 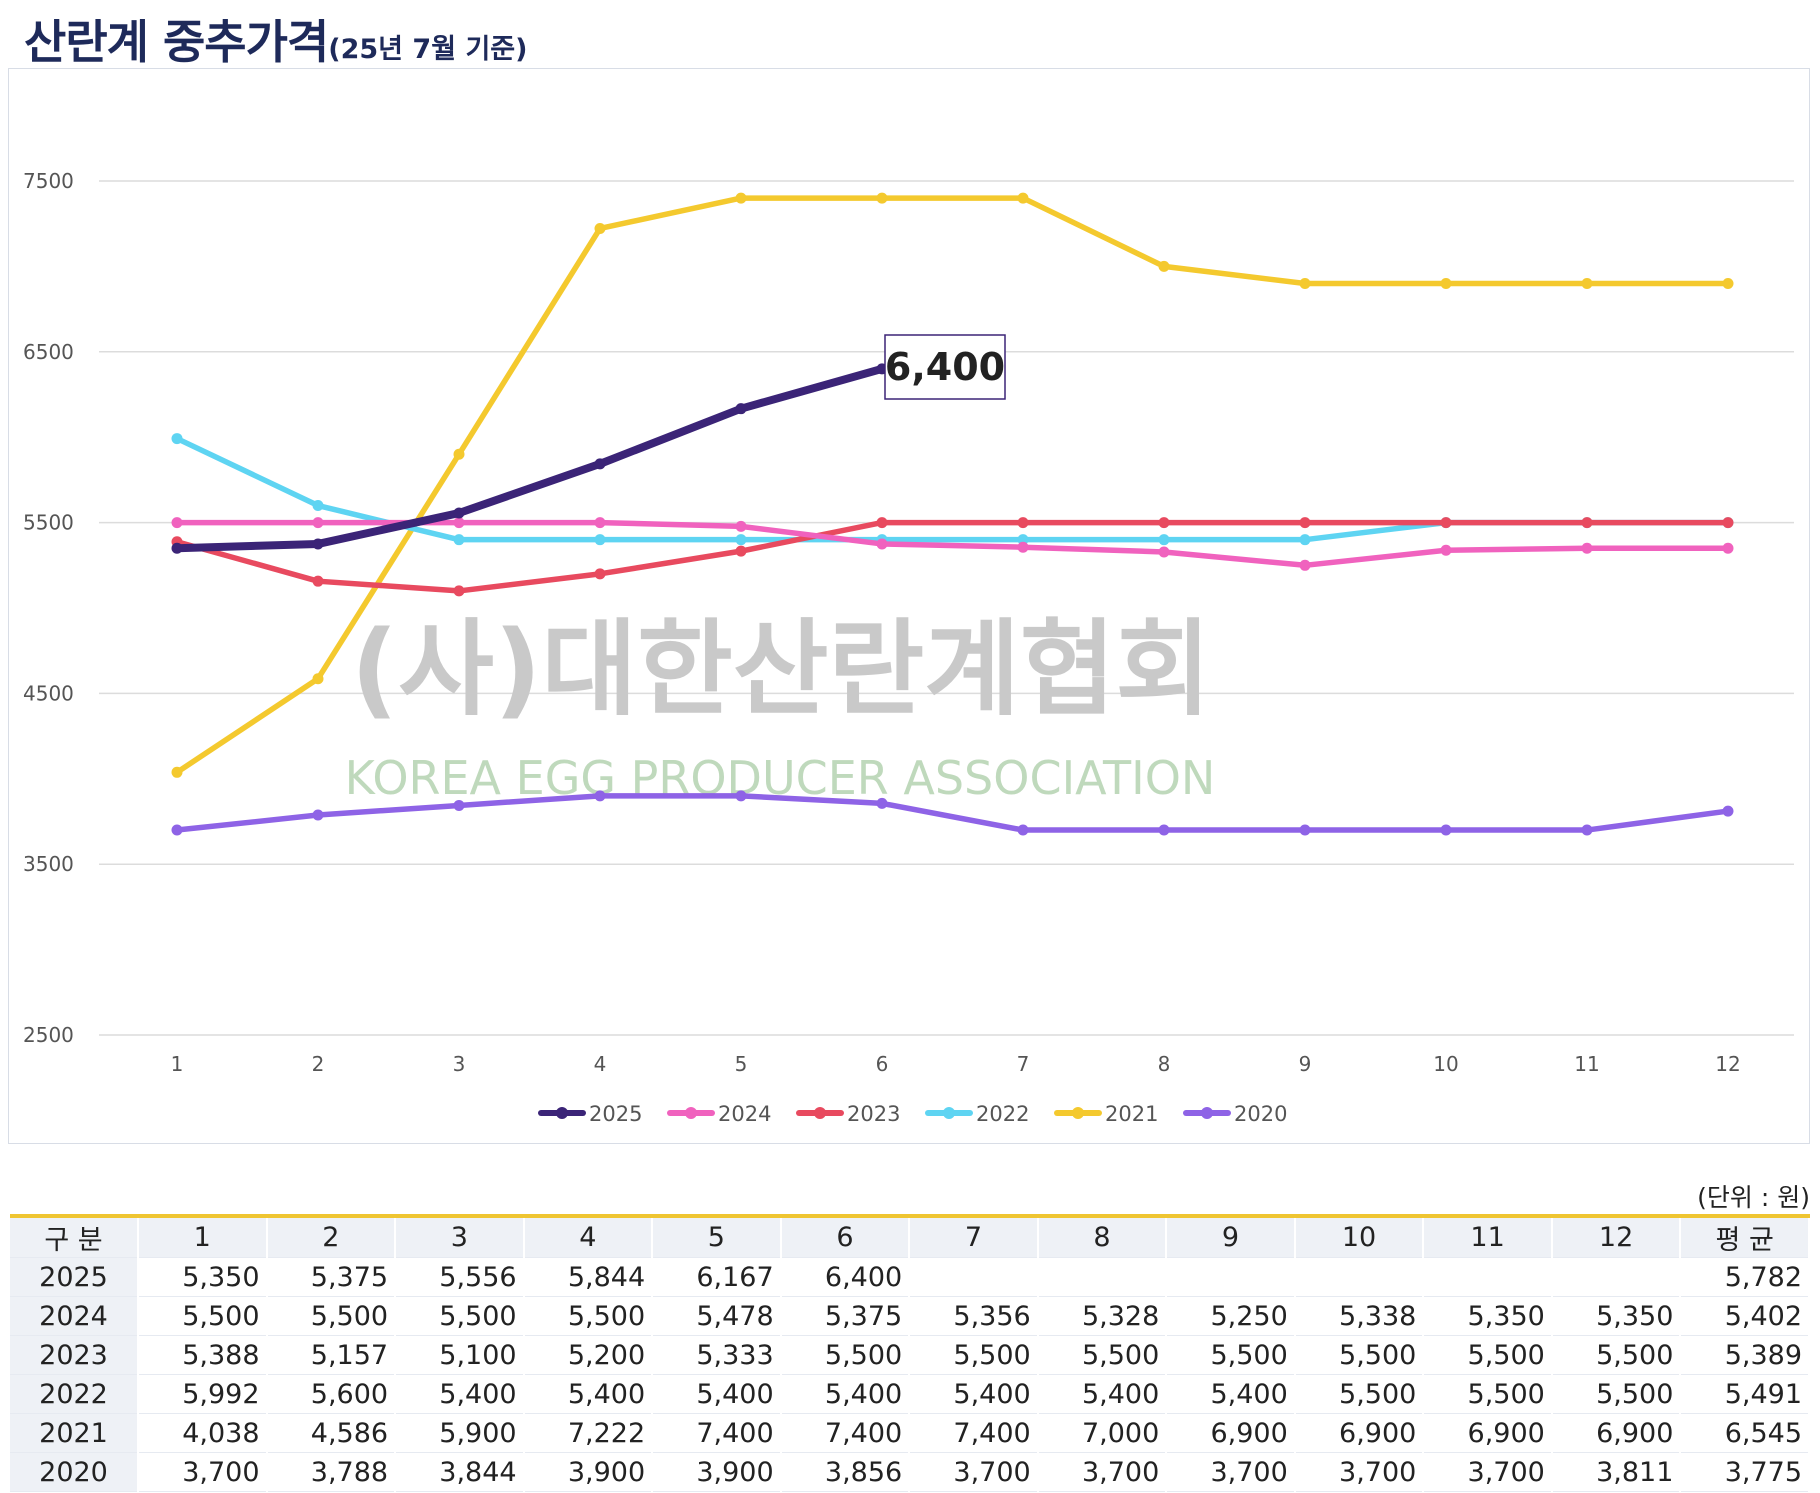 What do you see at coordinates (331, 1355) in the screenshot?
I see `table-cell: 5,157` at bounding box center [331, 1355].